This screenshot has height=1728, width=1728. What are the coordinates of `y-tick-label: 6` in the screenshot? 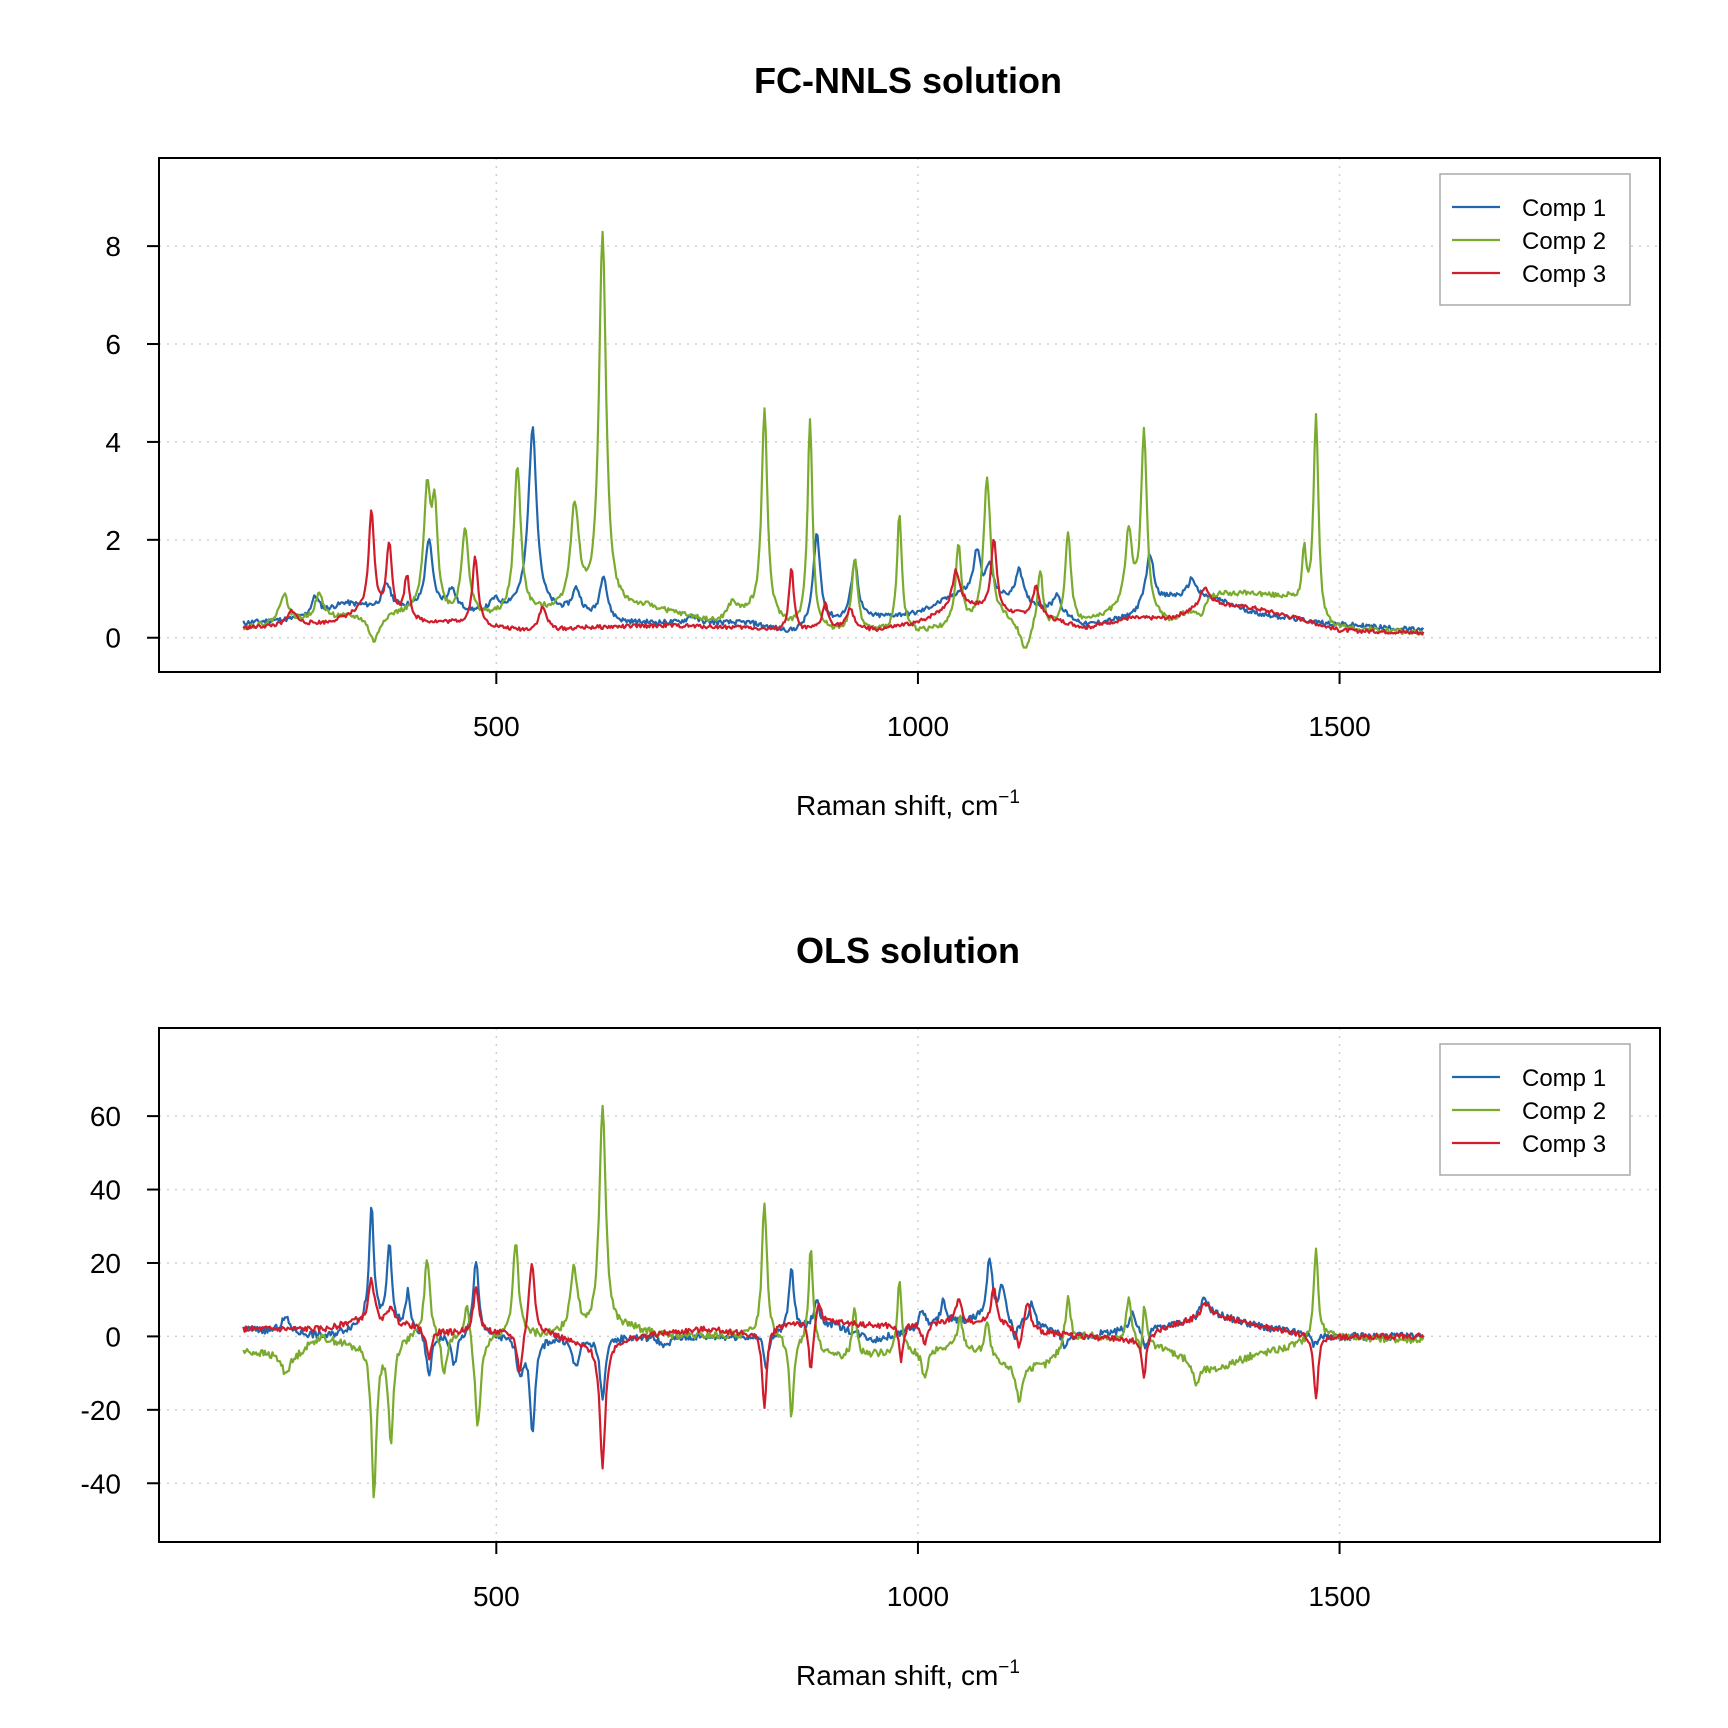 It's located at (113, 344).